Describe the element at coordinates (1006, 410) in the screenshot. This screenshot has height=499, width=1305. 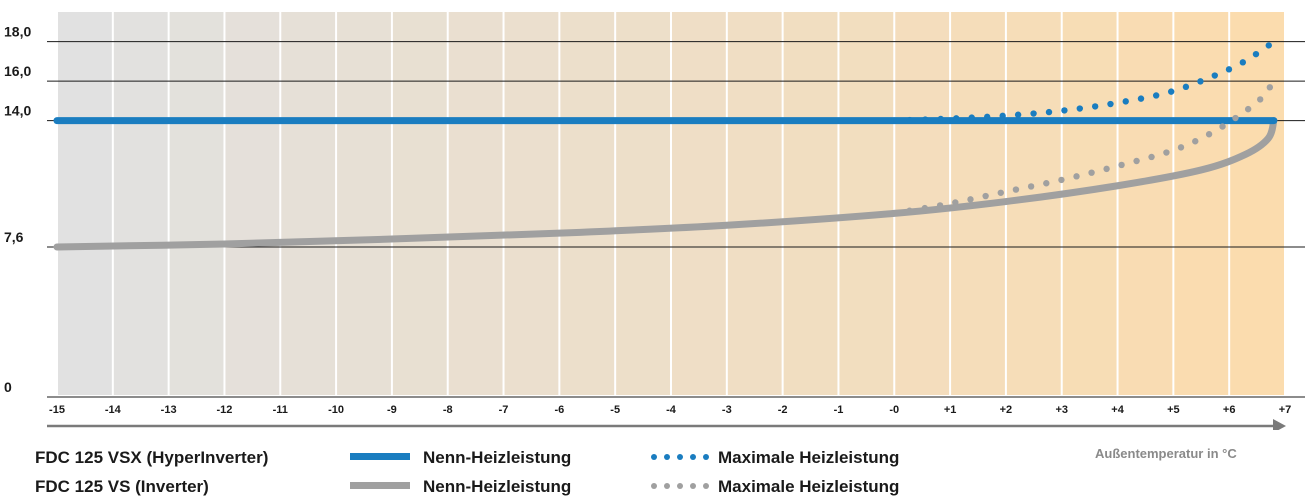
I see `x-tick-label: +2` at that location.